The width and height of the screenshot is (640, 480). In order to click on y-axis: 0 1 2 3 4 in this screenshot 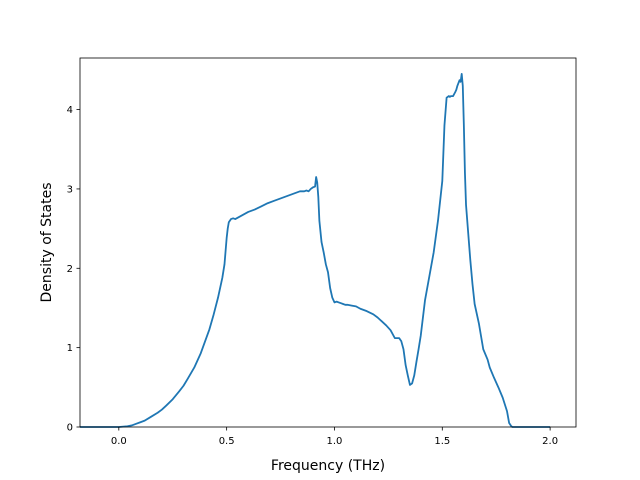, I will do `click(73, 269)`.